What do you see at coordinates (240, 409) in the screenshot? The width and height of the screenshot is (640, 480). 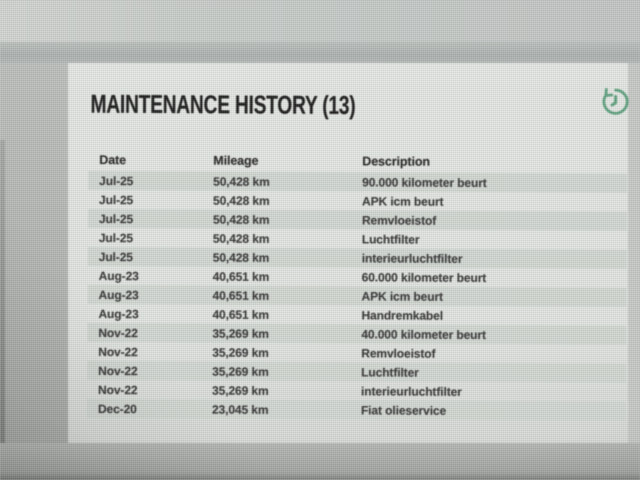 I see `mileage-cell: 23,045 km` at bounding box center [240, 409].